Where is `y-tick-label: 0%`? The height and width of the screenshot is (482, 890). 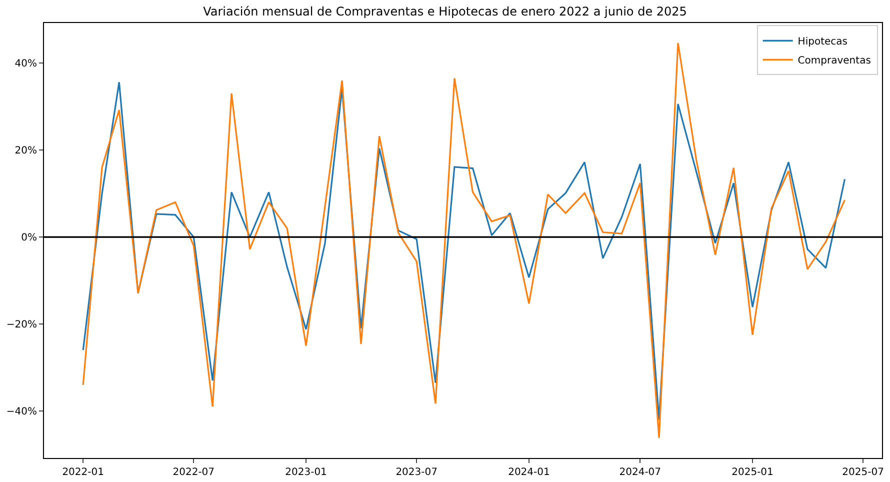
y-tick-label: 0% is located at coordinates (29, 238).